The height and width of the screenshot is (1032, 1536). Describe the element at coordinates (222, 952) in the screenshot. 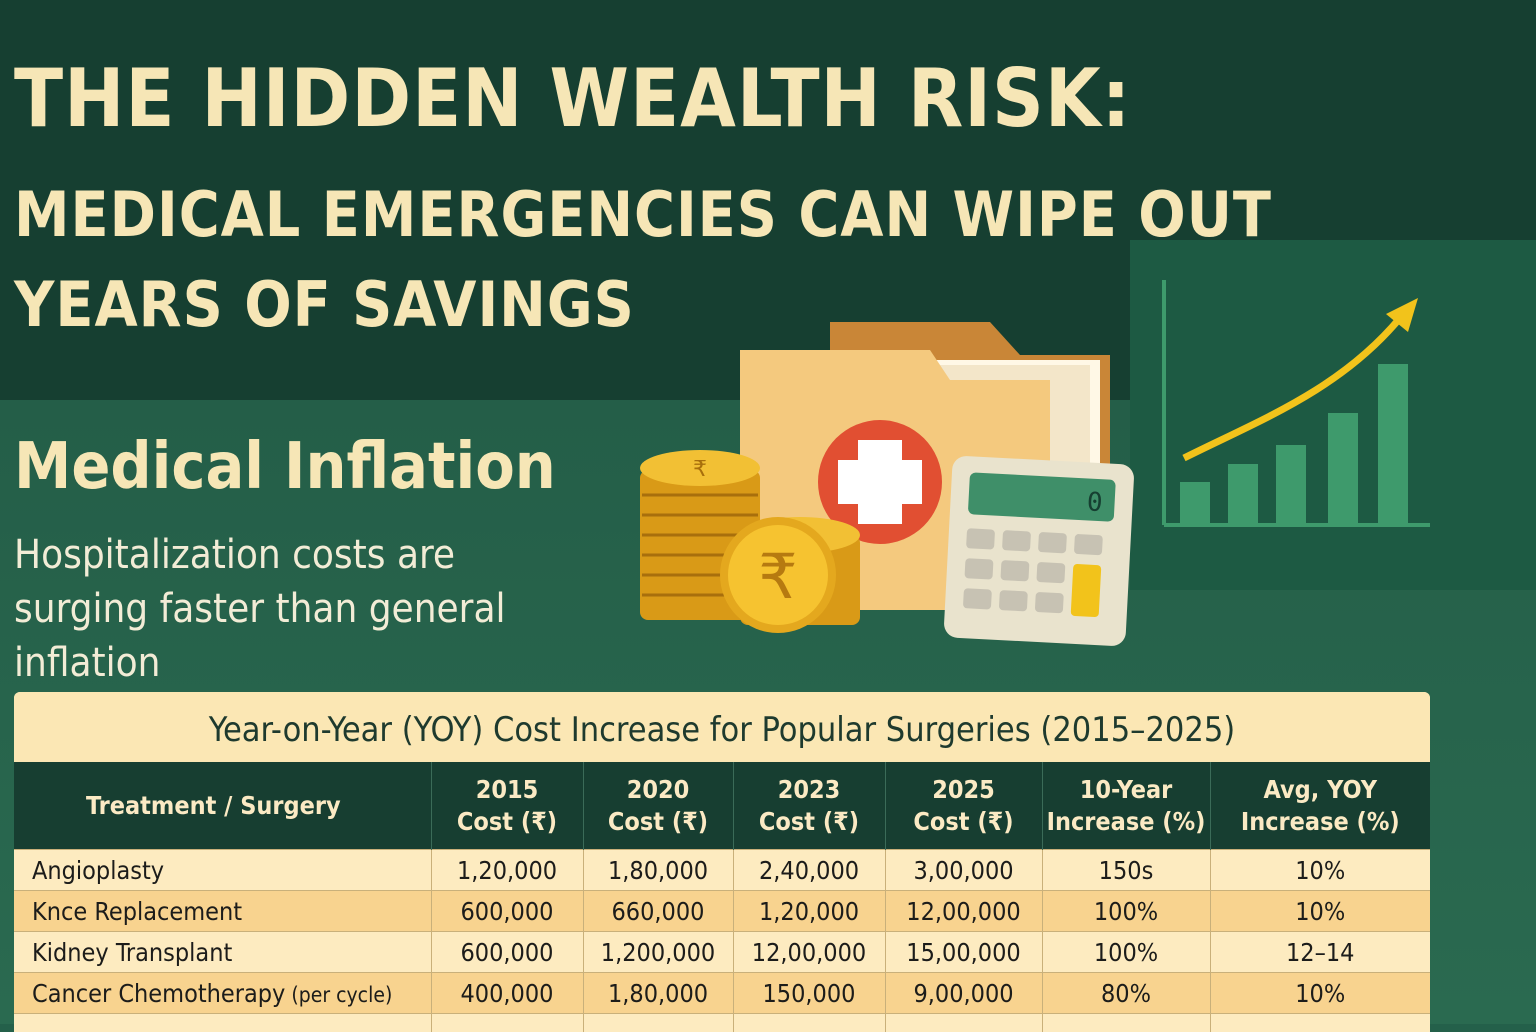

I see `cell-treatment: Kidney Transplant` at that location.